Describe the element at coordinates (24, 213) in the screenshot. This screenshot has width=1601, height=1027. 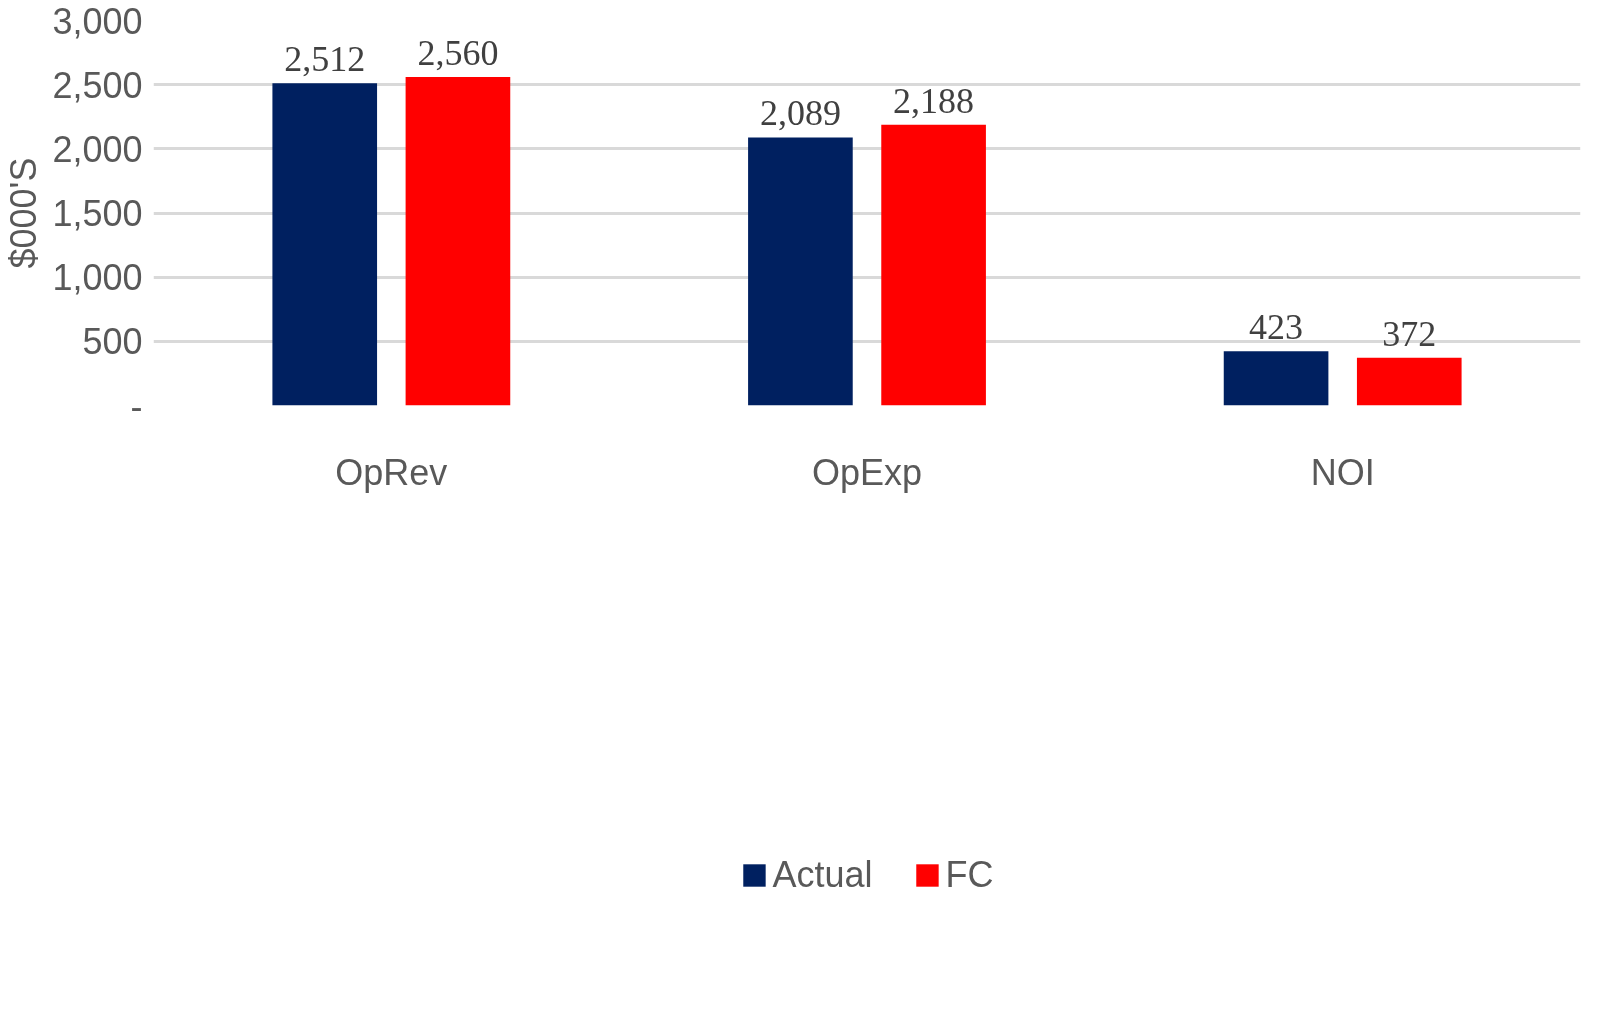
I see `y-axis-title: $000'S` at that location.